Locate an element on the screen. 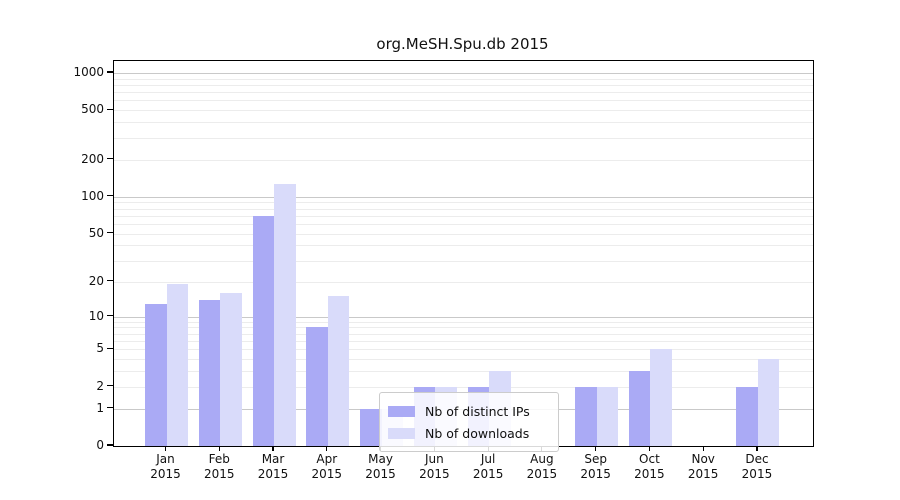 The height and width of the screenshot is (500, 900). legend-label-distinct-ips: Nb of distinct IPs is located at coordinates (477, 411).